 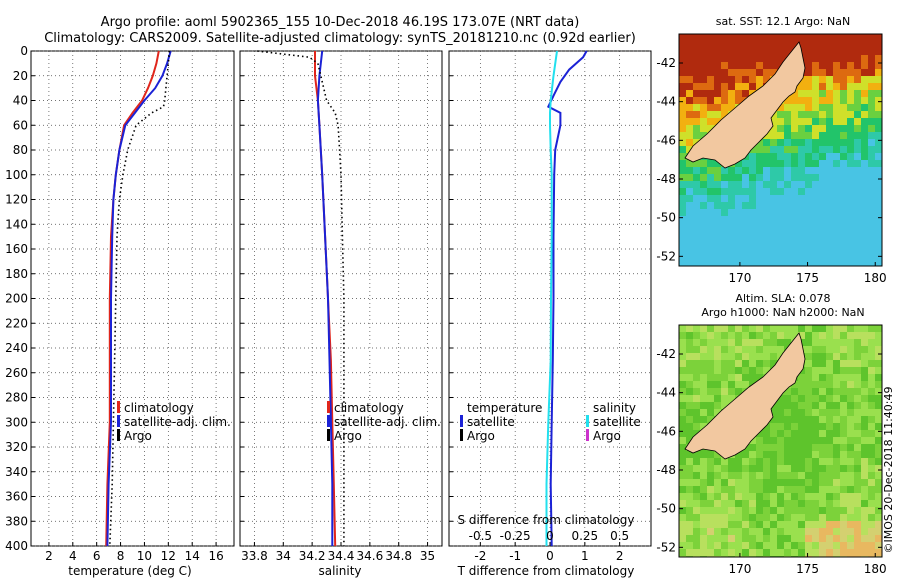 I want to click on depth-tick-label: 260, so click(x=16, y=373).